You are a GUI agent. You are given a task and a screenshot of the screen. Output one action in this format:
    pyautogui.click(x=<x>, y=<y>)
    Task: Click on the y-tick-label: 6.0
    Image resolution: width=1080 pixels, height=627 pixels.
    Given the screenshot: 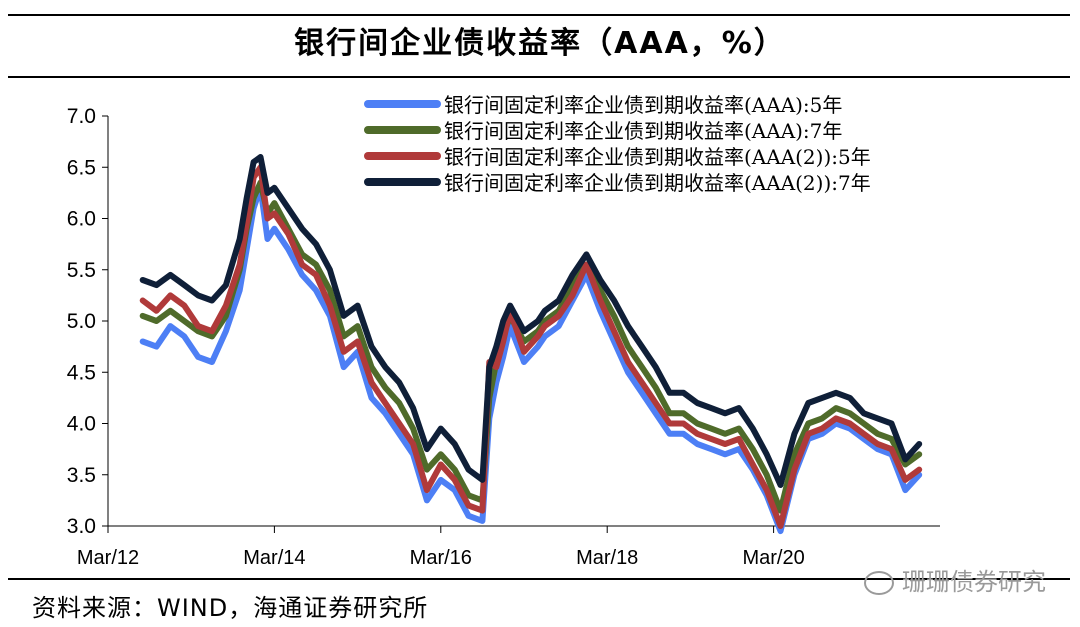 What is the action you would take?
    pyautogui.click(x=81, y=219)
    